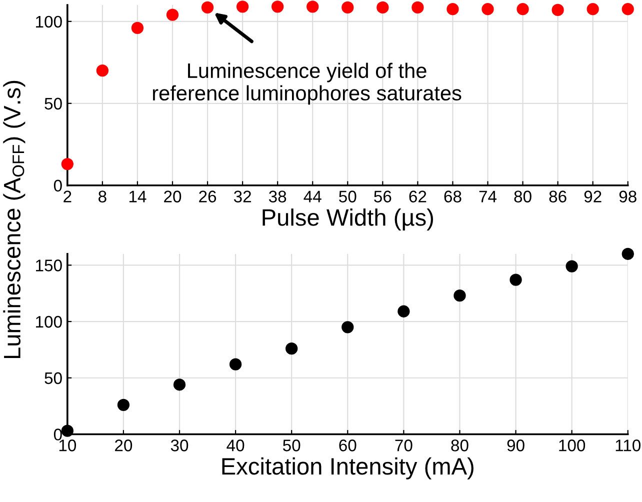 The width and height of the screenshot is (642, 502). I want to click on x-tick-label: 110, so click(628, 446).